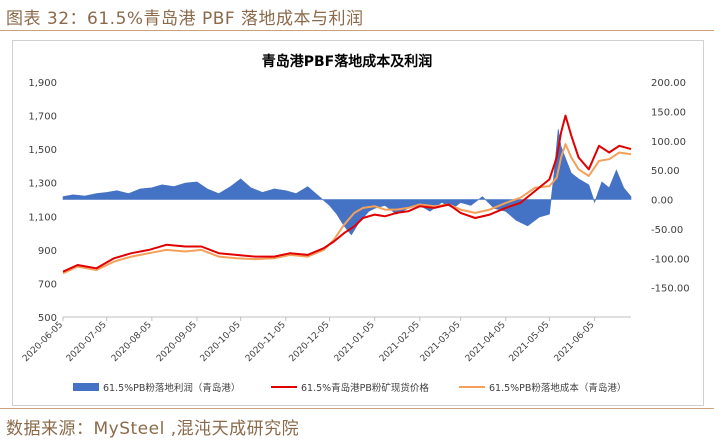 The height and width of the screenshot is (442, 714). I want to click on x-tick-label: 2020-08-05, so click(132, 342).